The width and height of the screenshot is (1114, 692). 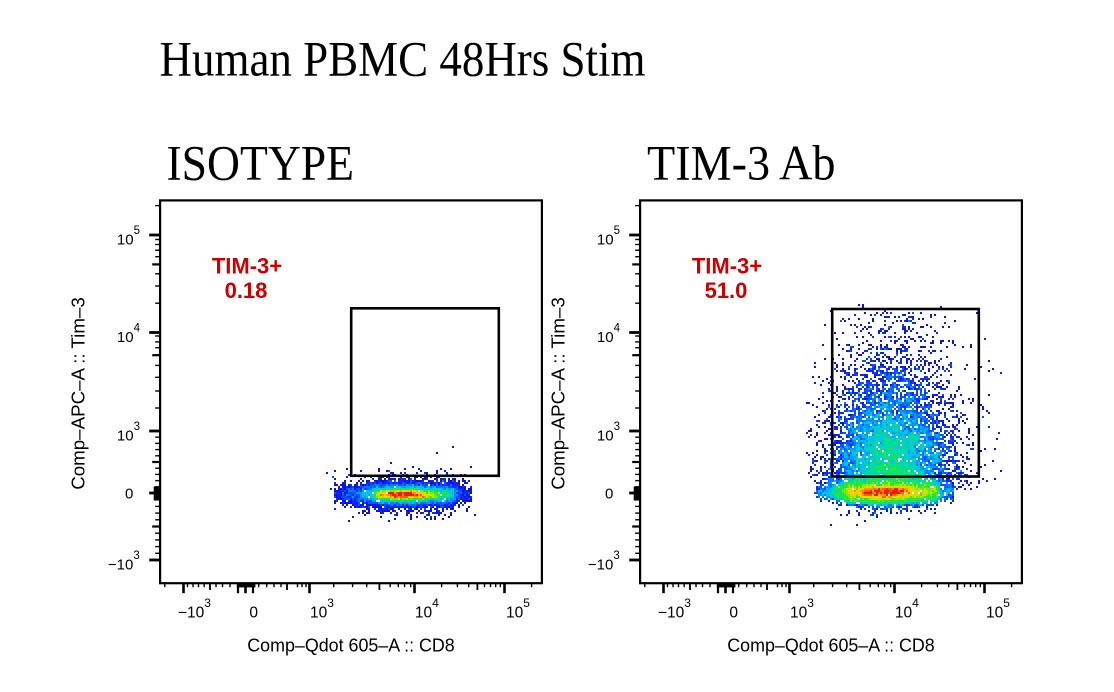 I want to click on svg-text: TIM-3 Ab, so click(x=741, y=163).